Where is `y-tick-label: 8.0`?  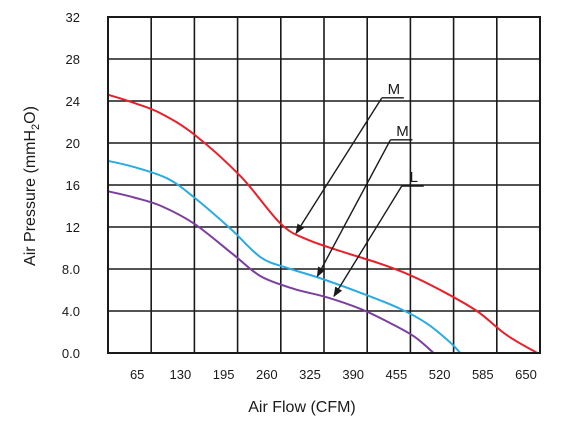 y-tick-label: 8.0 is located at coordinates (71, 269).